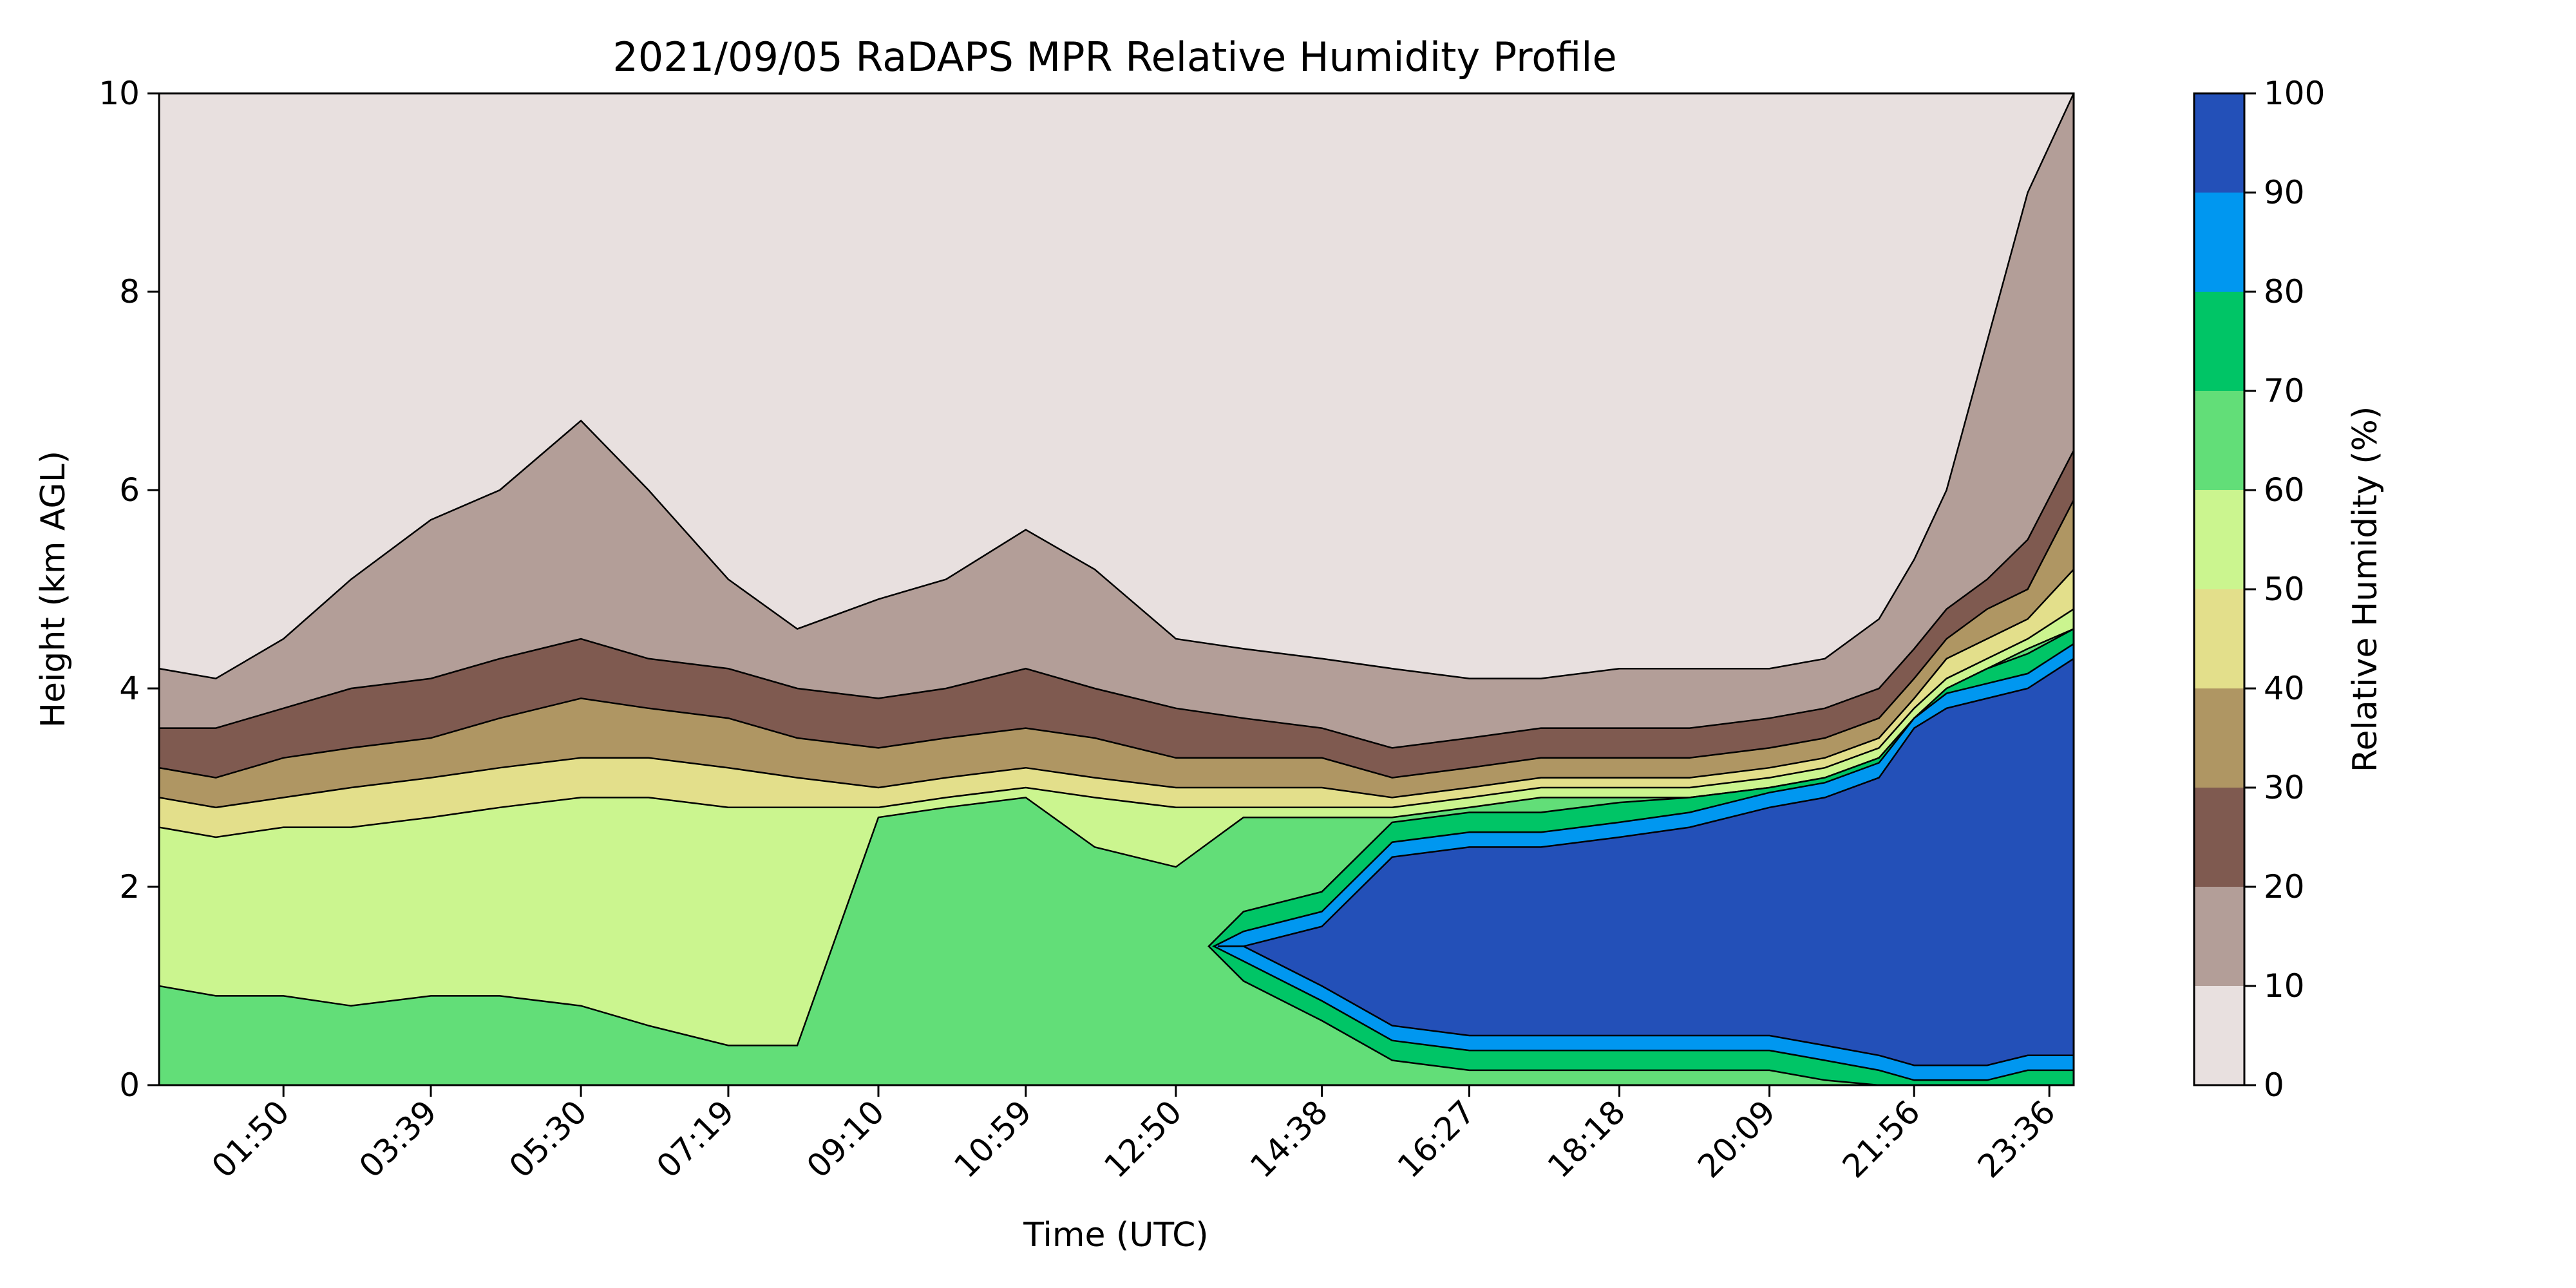  Describe the element at coordinates (2259, 589) in the screenshot. I see `colorbar: 0 10 20 30 40 50 60 70 80 90 100` at that location.